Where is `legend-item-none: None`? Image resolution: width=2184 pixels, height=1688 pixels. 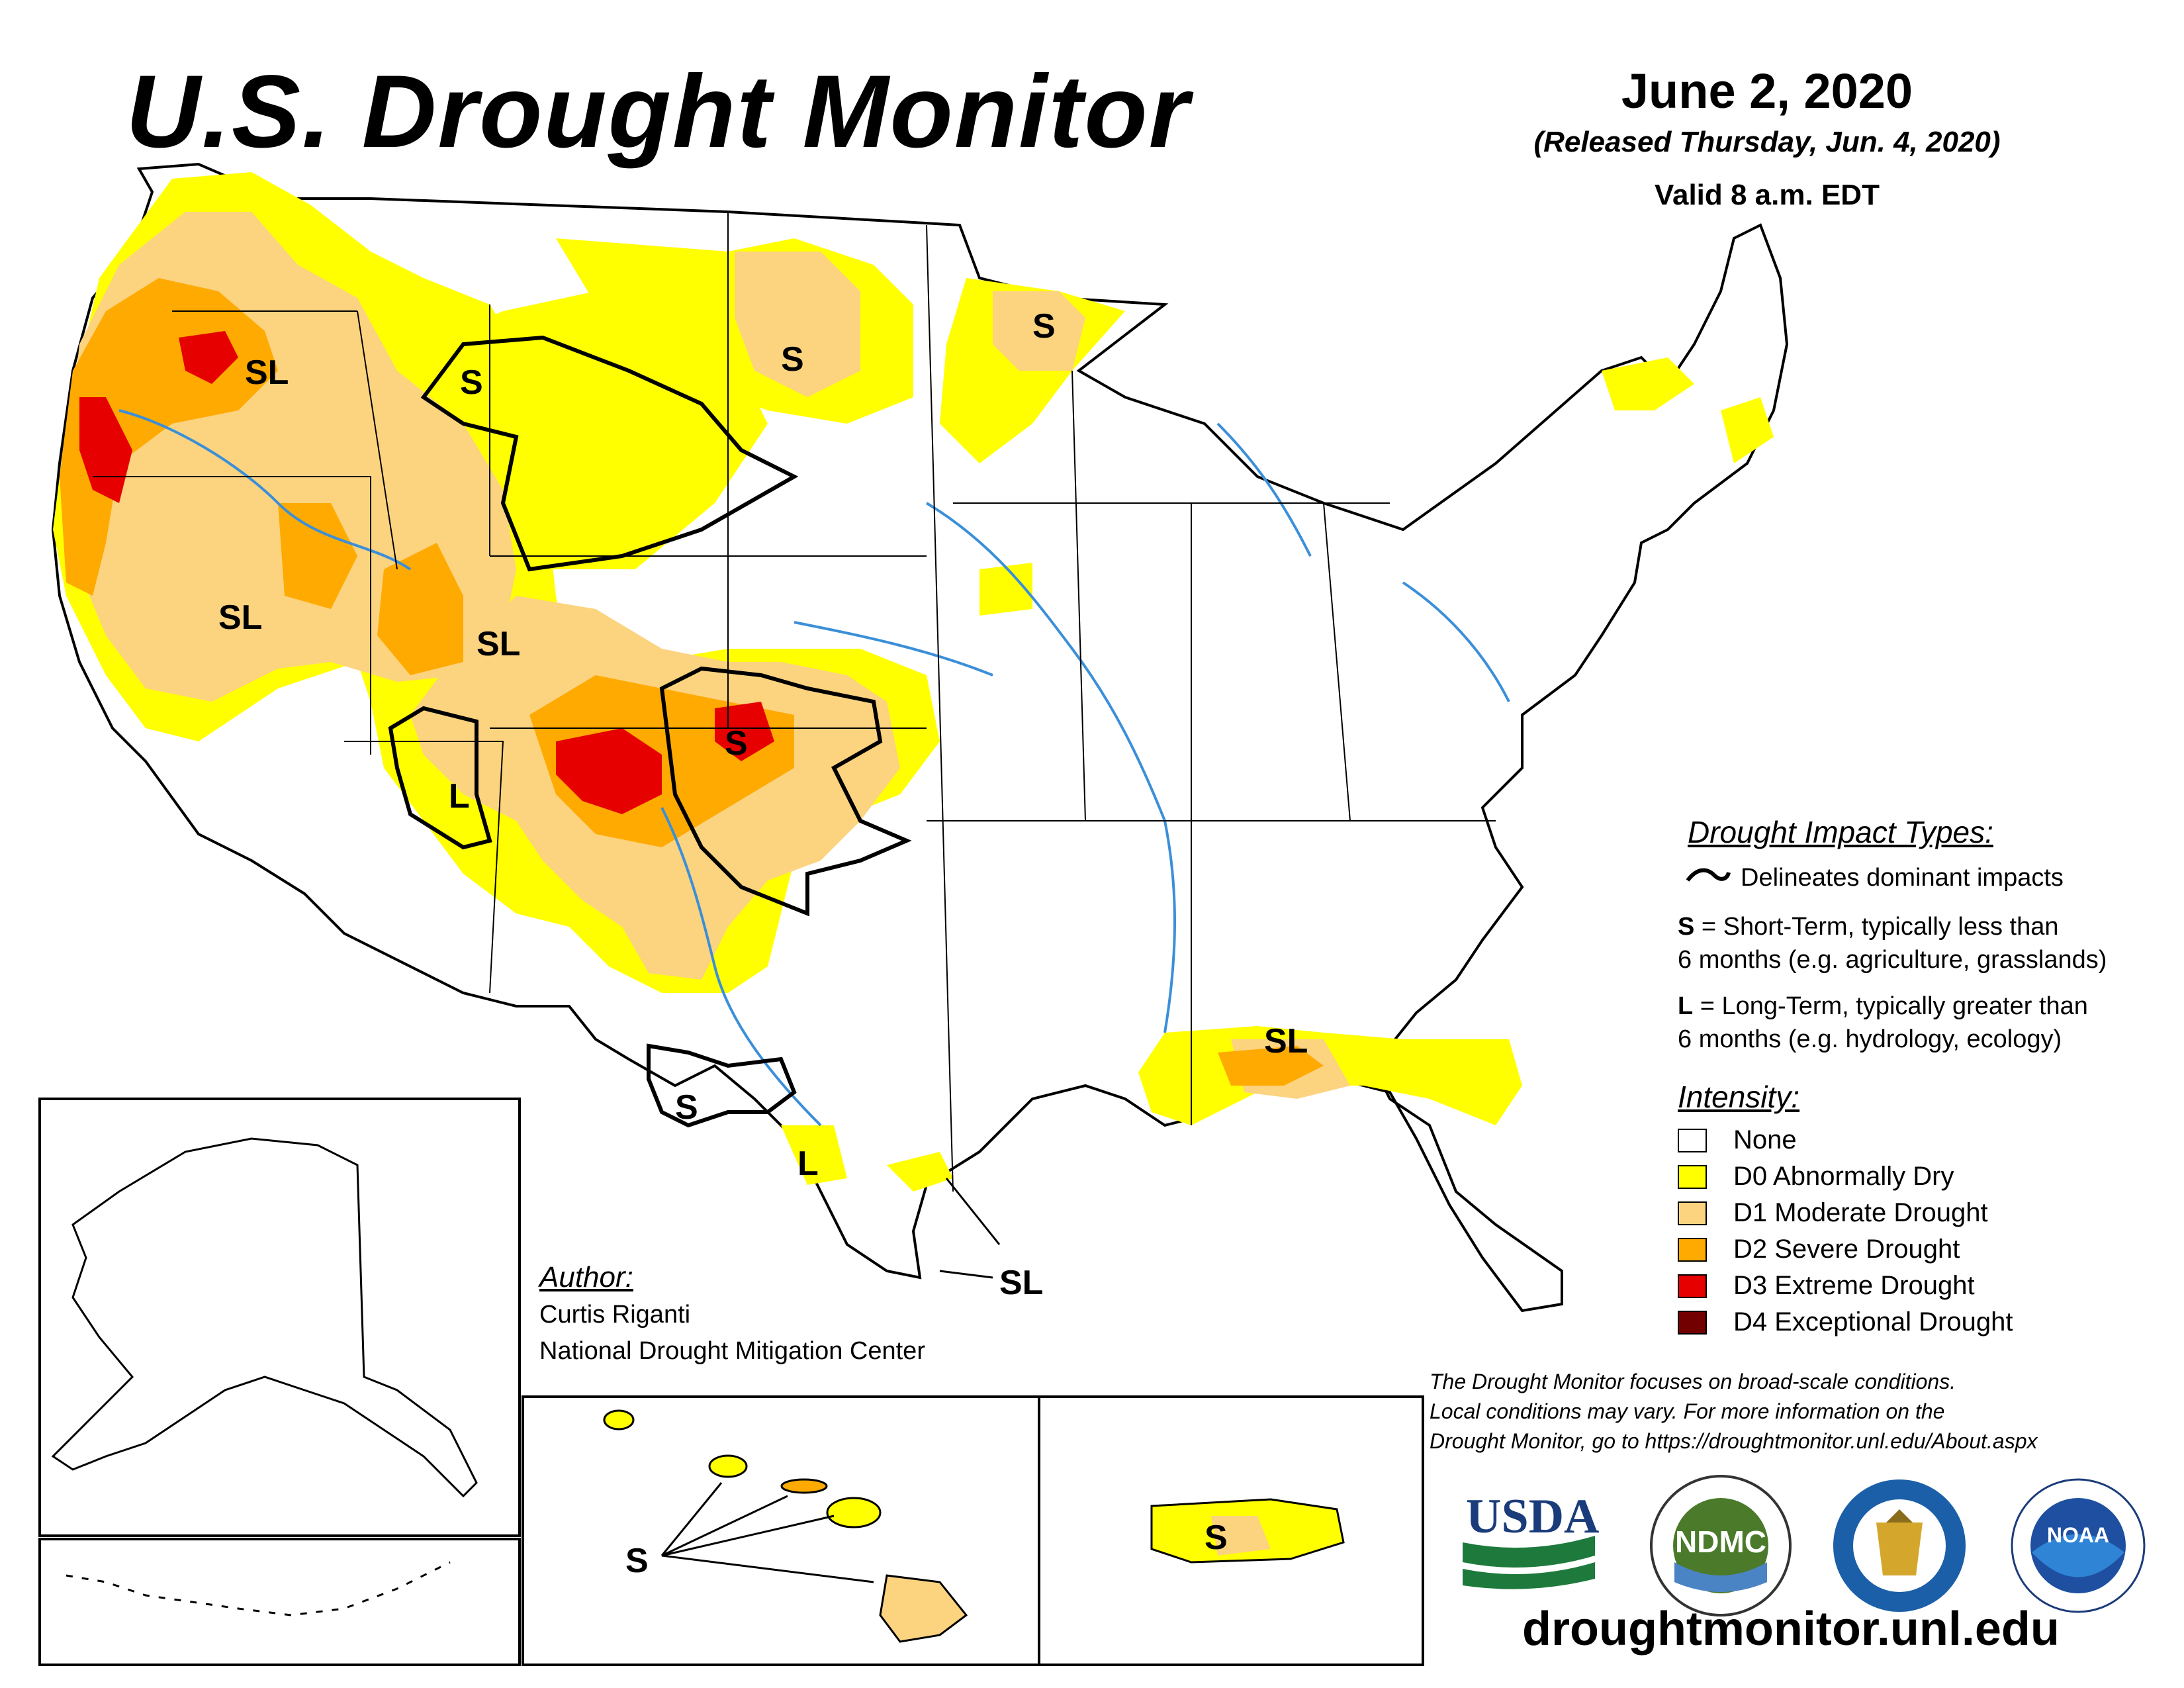
legend-item-none: None is located at coordinates (1738, 1140).